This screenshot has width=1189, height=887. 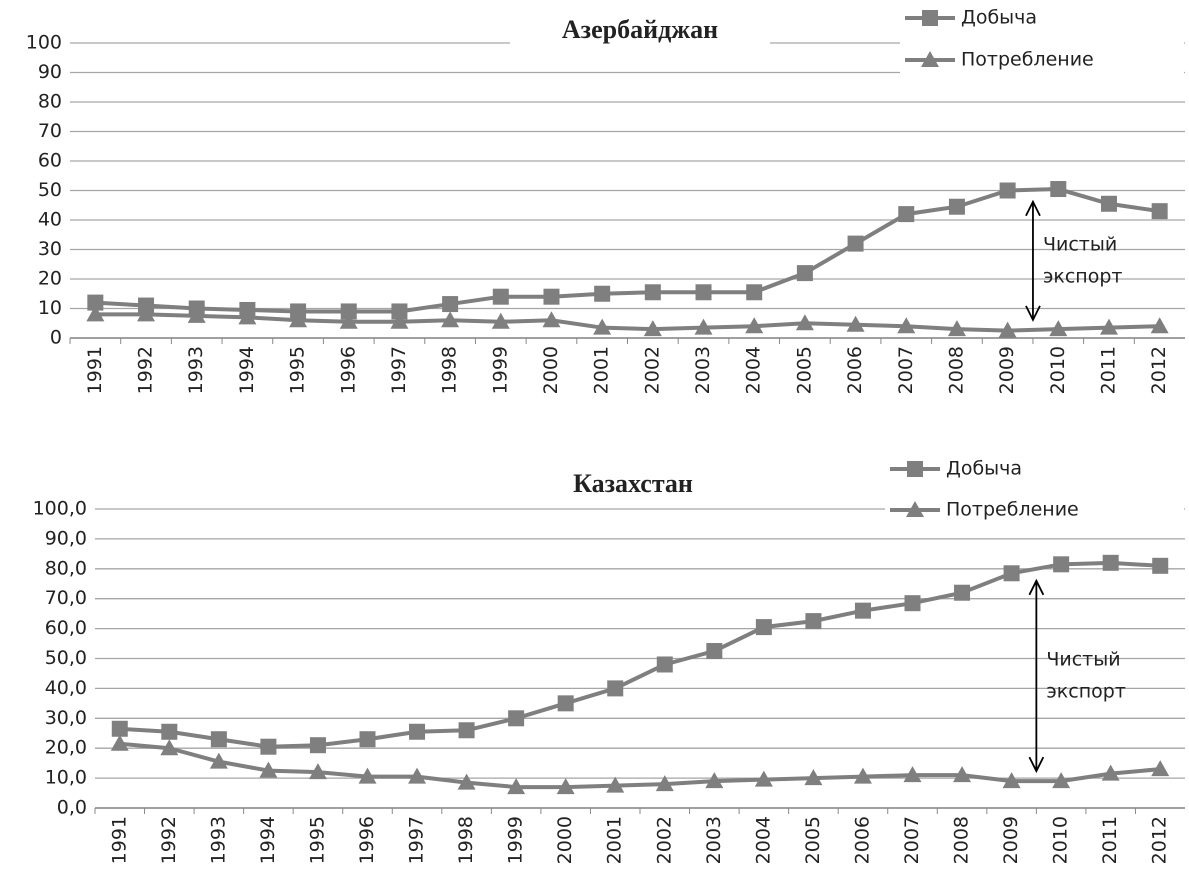 I want to click on x-tick-label: 1991, so click(x=95, y=370).